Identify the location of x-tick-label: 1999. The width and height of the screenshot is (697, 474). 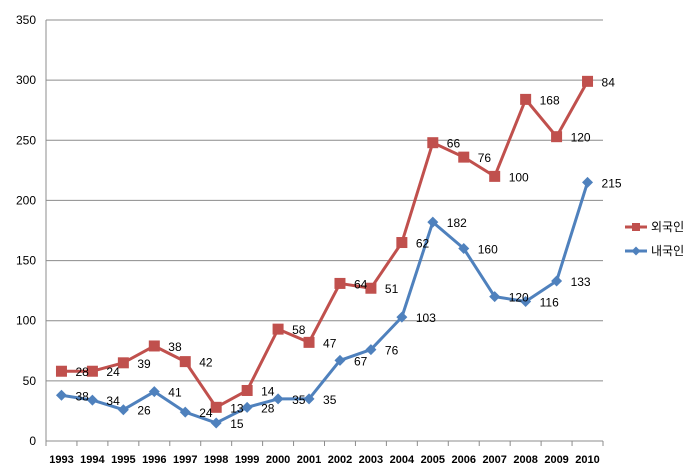
(247, 460).